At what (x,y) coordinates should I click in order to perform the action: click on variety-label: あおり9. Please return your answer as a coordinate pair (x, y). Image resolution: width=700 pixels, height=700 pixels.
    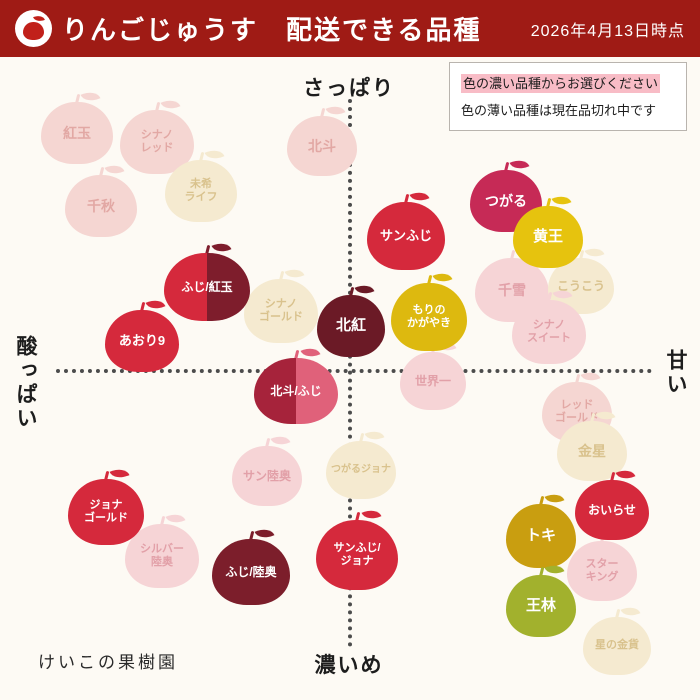
    Looking at the image, I should click on (142, 341).